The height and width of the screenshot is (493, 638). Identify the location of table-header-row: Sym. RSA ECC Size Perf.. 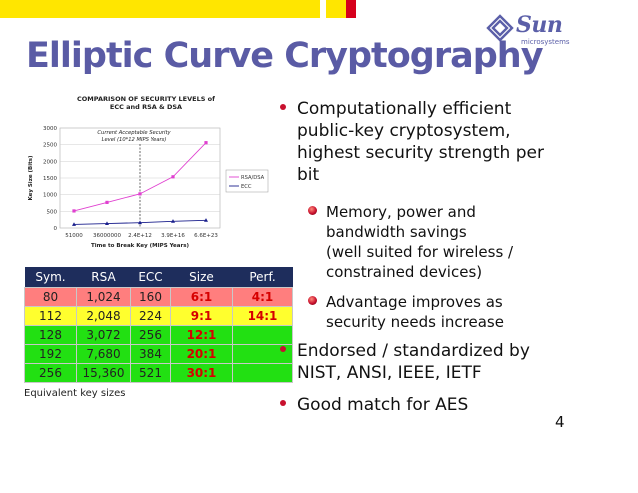
(158, 277).